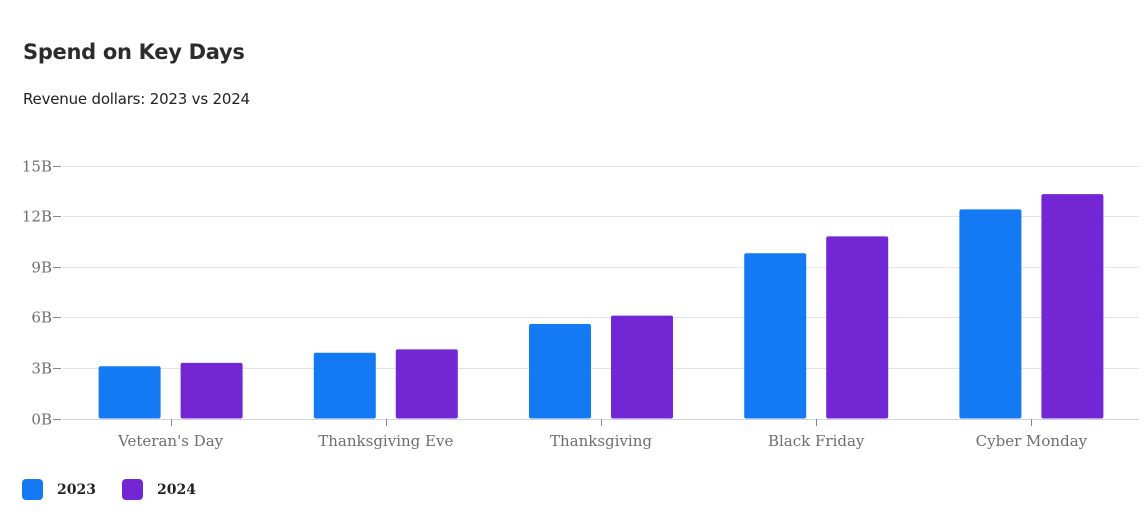 The width and height of the screenshot is (1144, 524). I want to click on legend: 2023 2024, so click(122, 489).